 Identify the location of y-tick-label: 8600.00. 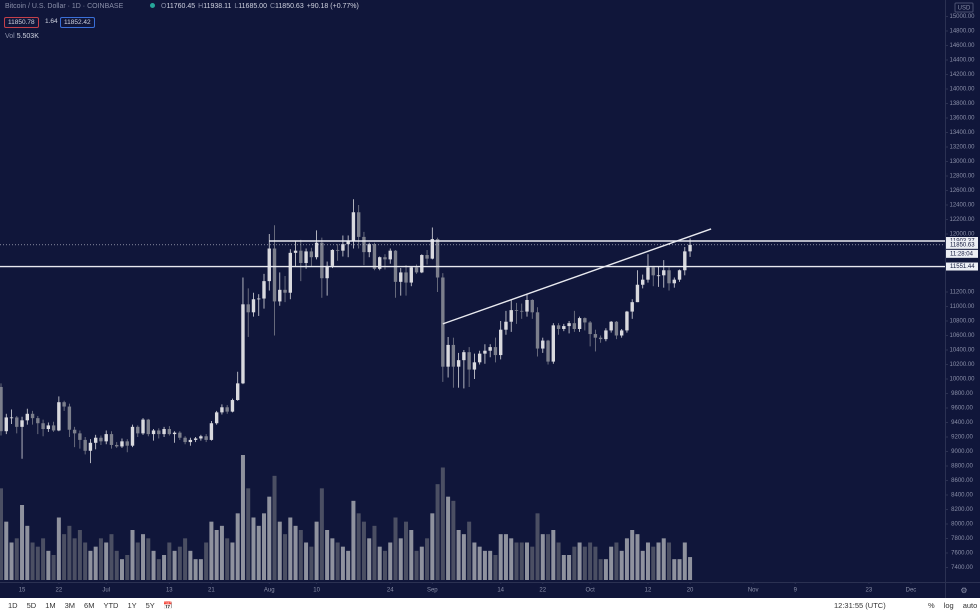
(962, 481).